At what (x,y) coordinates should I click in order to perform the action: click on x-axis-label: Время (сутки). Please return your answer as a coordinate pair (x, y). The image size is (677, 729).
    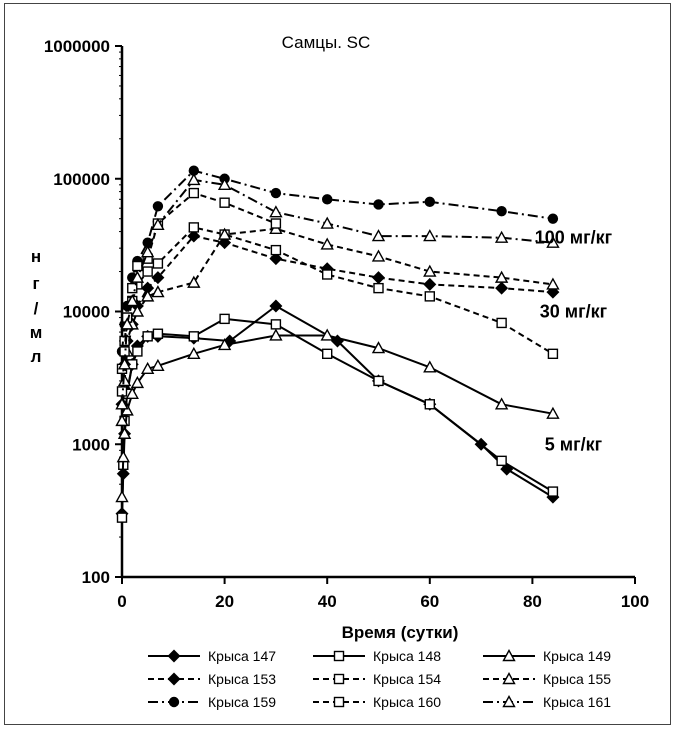
    Looking at the image, I should click on (400, 632).